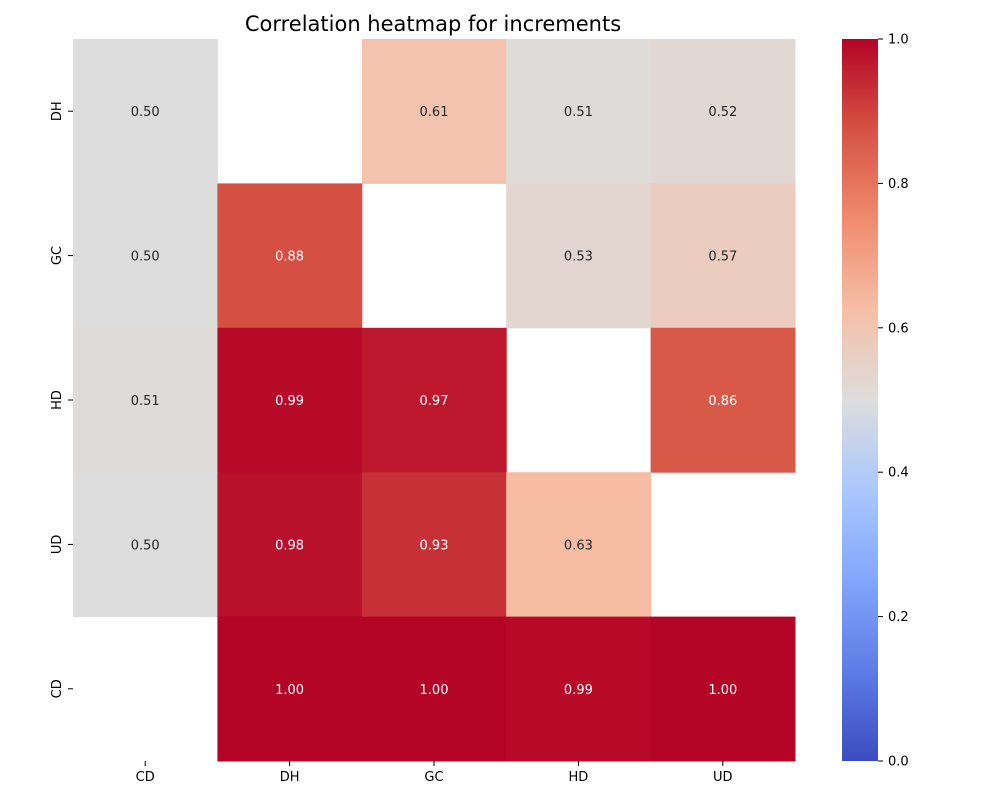  I want to click on heatmap-cell-UD-GC, so click(434, 545).